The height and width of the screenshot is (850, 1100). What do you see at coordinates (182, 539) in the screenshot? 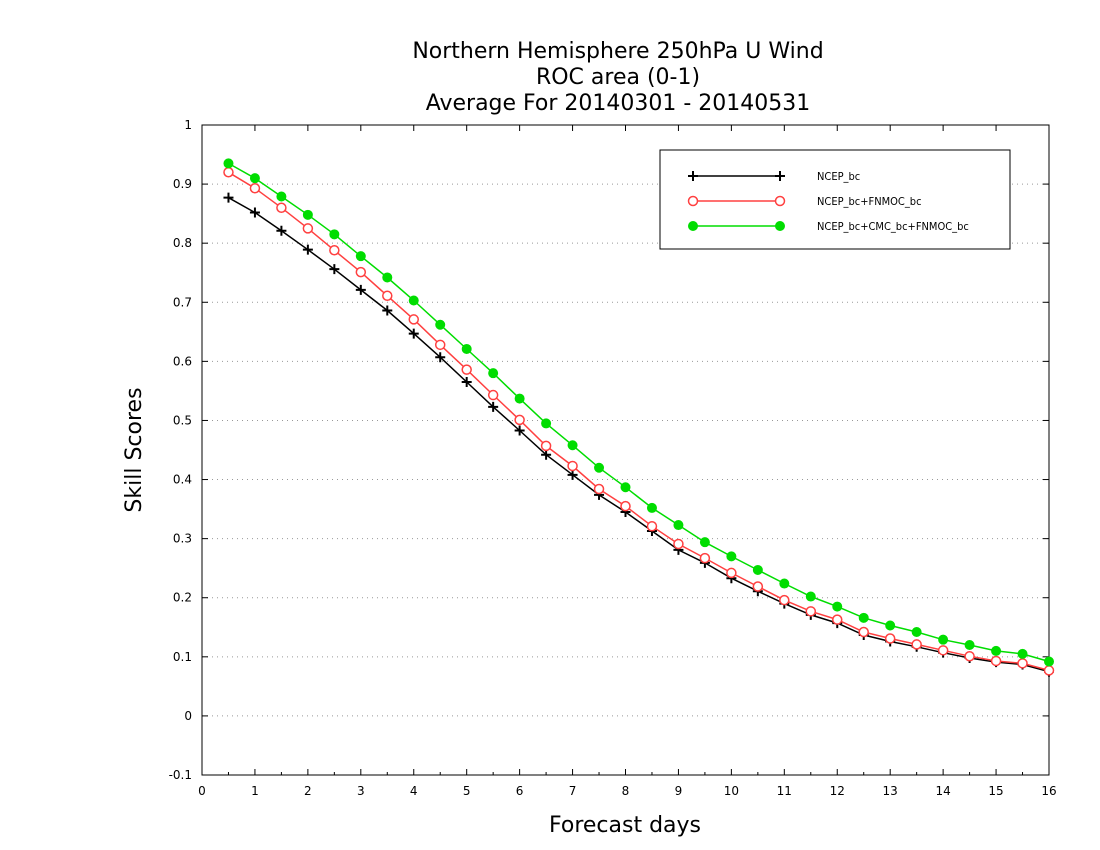
I see `y-tick-label: 0.3` at bounding box center [182, 539].